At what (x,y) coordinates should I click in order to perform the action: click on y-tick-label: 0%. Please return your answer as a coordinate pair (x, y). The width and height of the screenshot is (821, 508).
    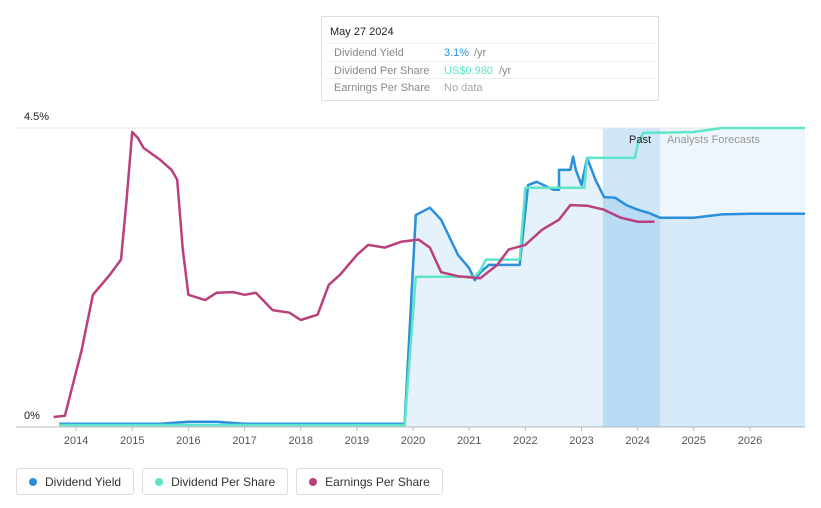
    Looking at the image, I should click on (32, 416).